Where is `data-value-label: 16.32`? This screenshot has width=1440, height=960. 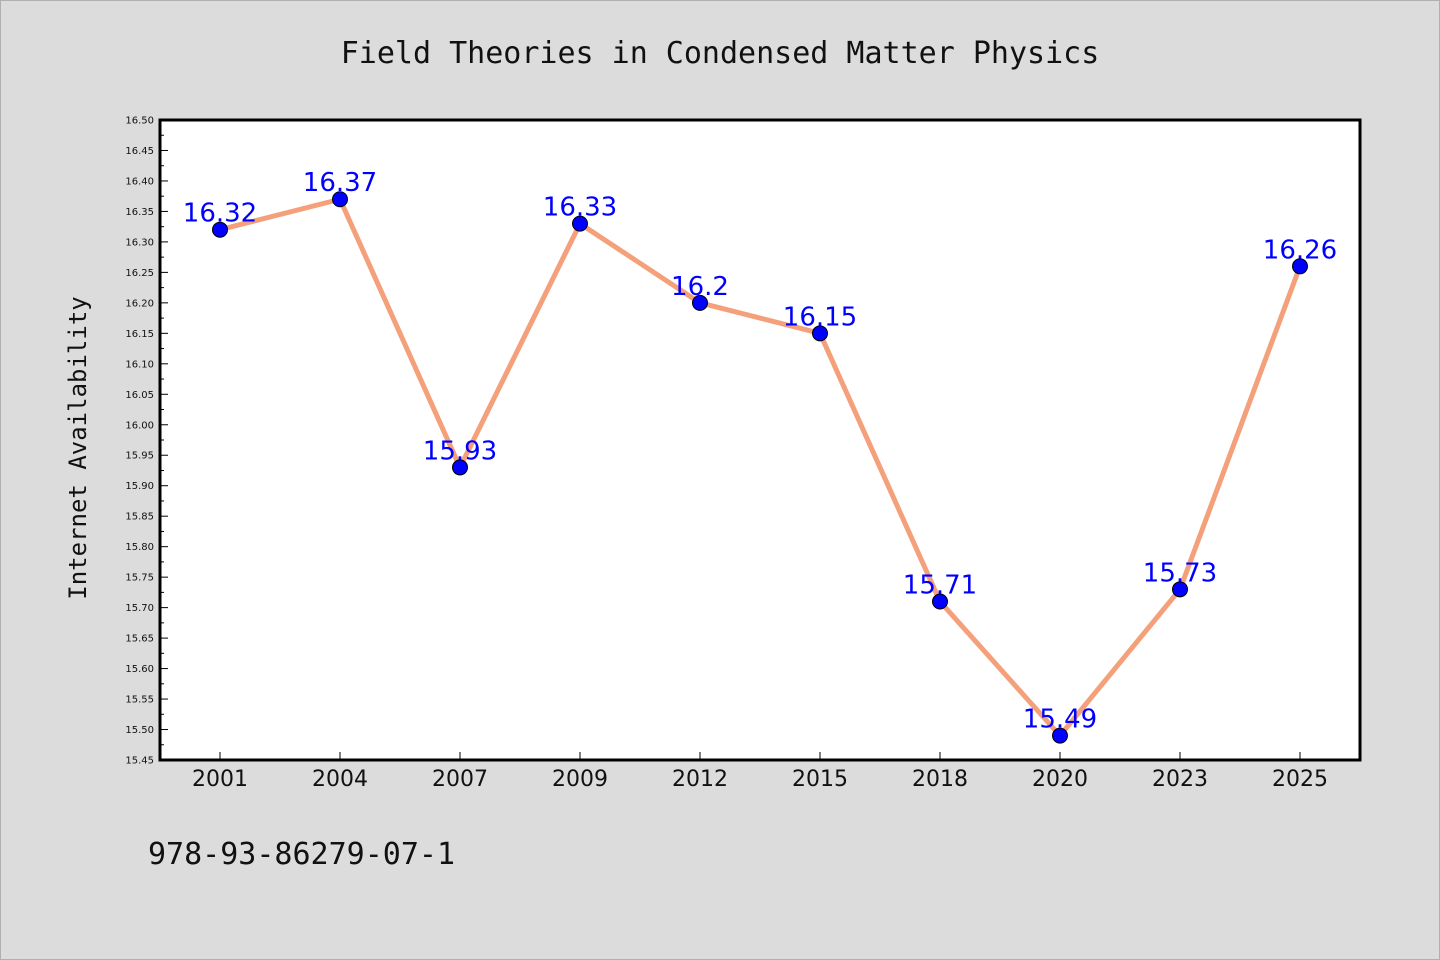 data-value-label: 16.32 is located at coordinates (220, 214).